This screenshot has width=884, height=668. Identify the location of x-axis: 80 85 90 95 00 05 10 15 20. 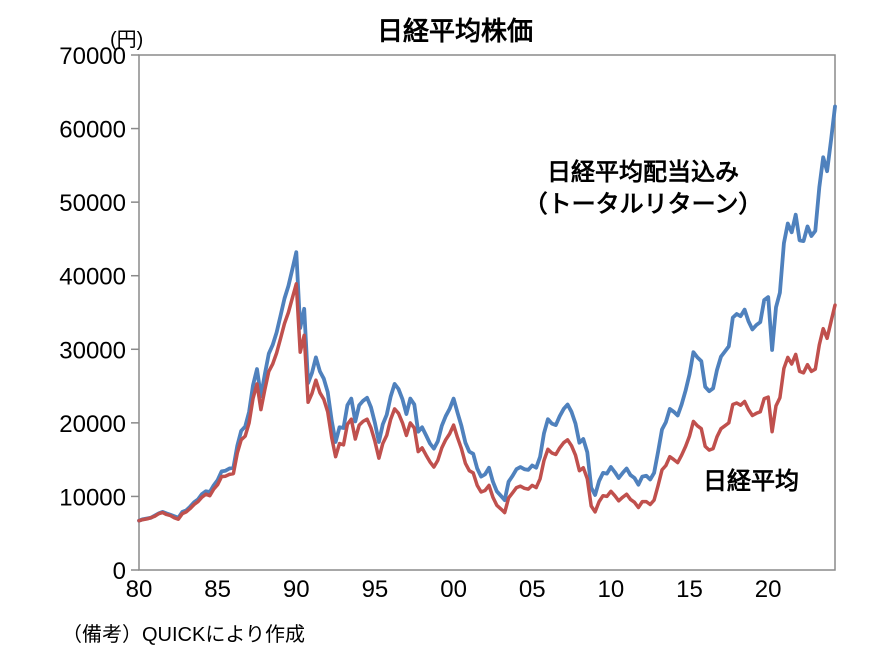
(454, 589).